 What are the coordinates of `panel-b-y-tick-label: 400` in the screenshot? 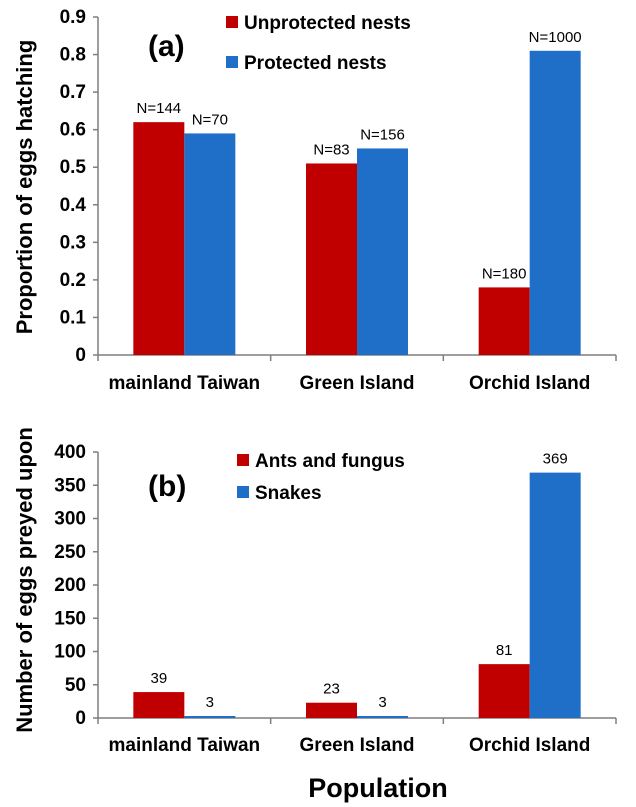 It's located at (70, 452).